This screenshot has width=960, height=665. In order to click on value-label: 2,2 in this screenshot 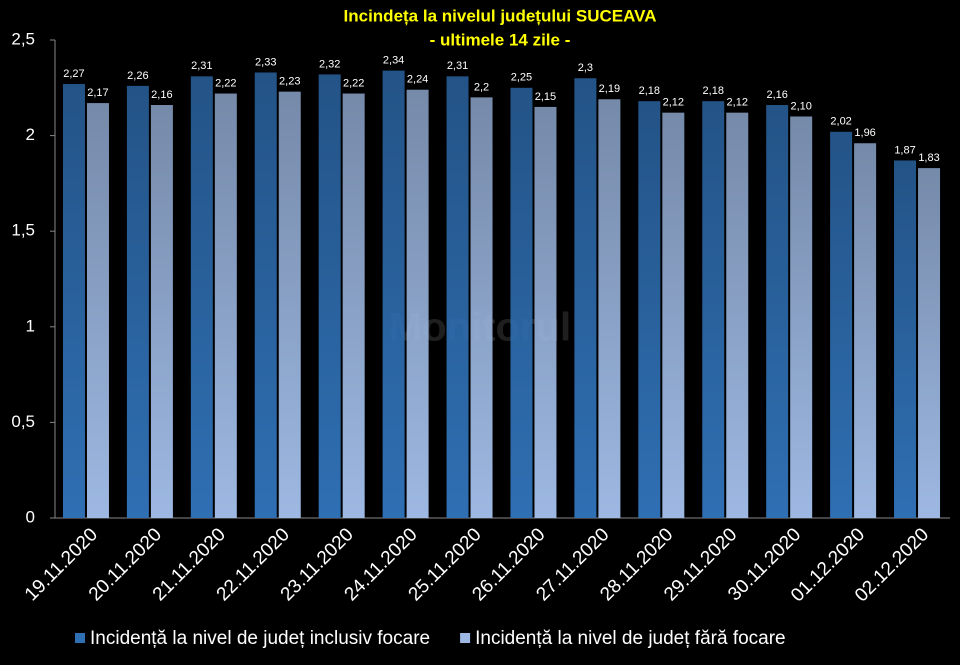, I will do `click(481, 87)`.